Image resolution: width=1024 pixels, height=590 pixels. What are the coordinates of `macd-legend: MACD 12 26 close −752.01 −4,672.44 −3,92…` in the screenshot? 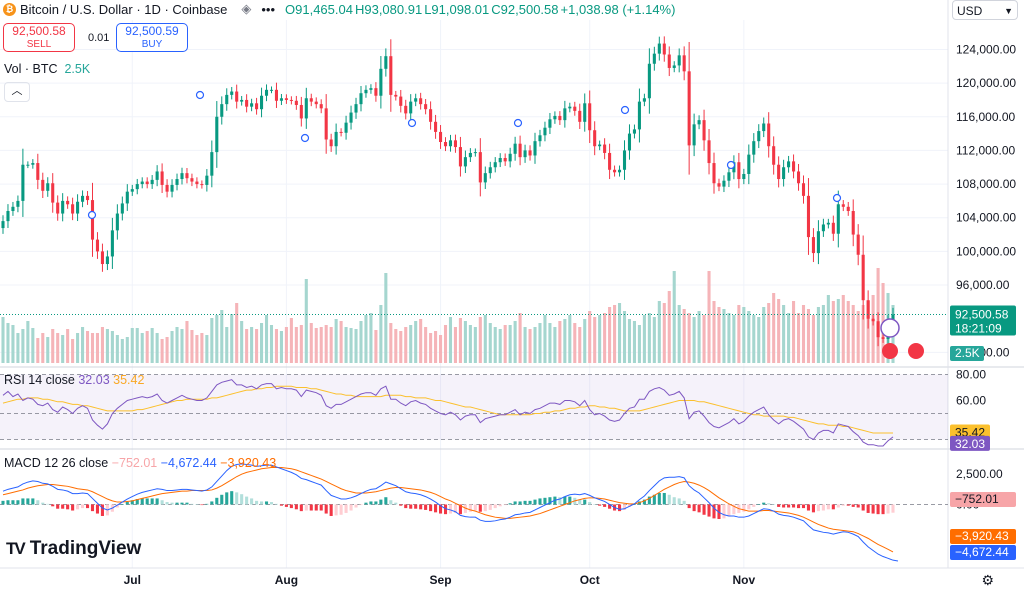 It's located at (140, 463).